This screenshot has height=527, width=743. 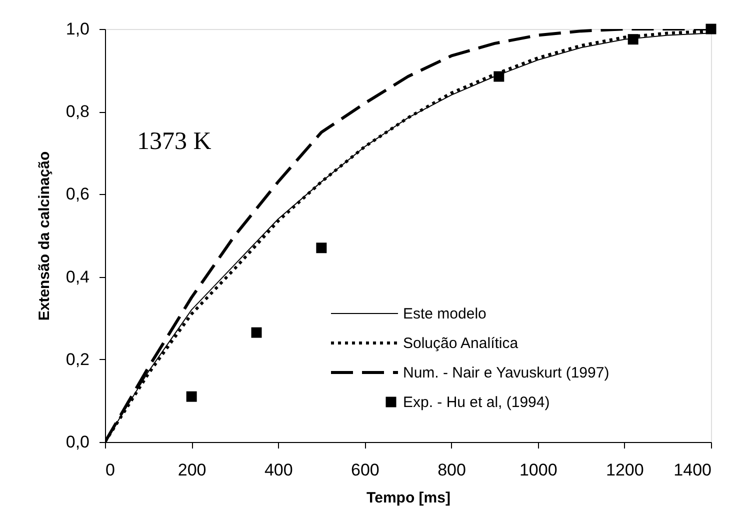 What do you see at coordinates (444, 314) in the screenshot?
I see `legend-label: Este modelo` at bounding box center [444, 314].